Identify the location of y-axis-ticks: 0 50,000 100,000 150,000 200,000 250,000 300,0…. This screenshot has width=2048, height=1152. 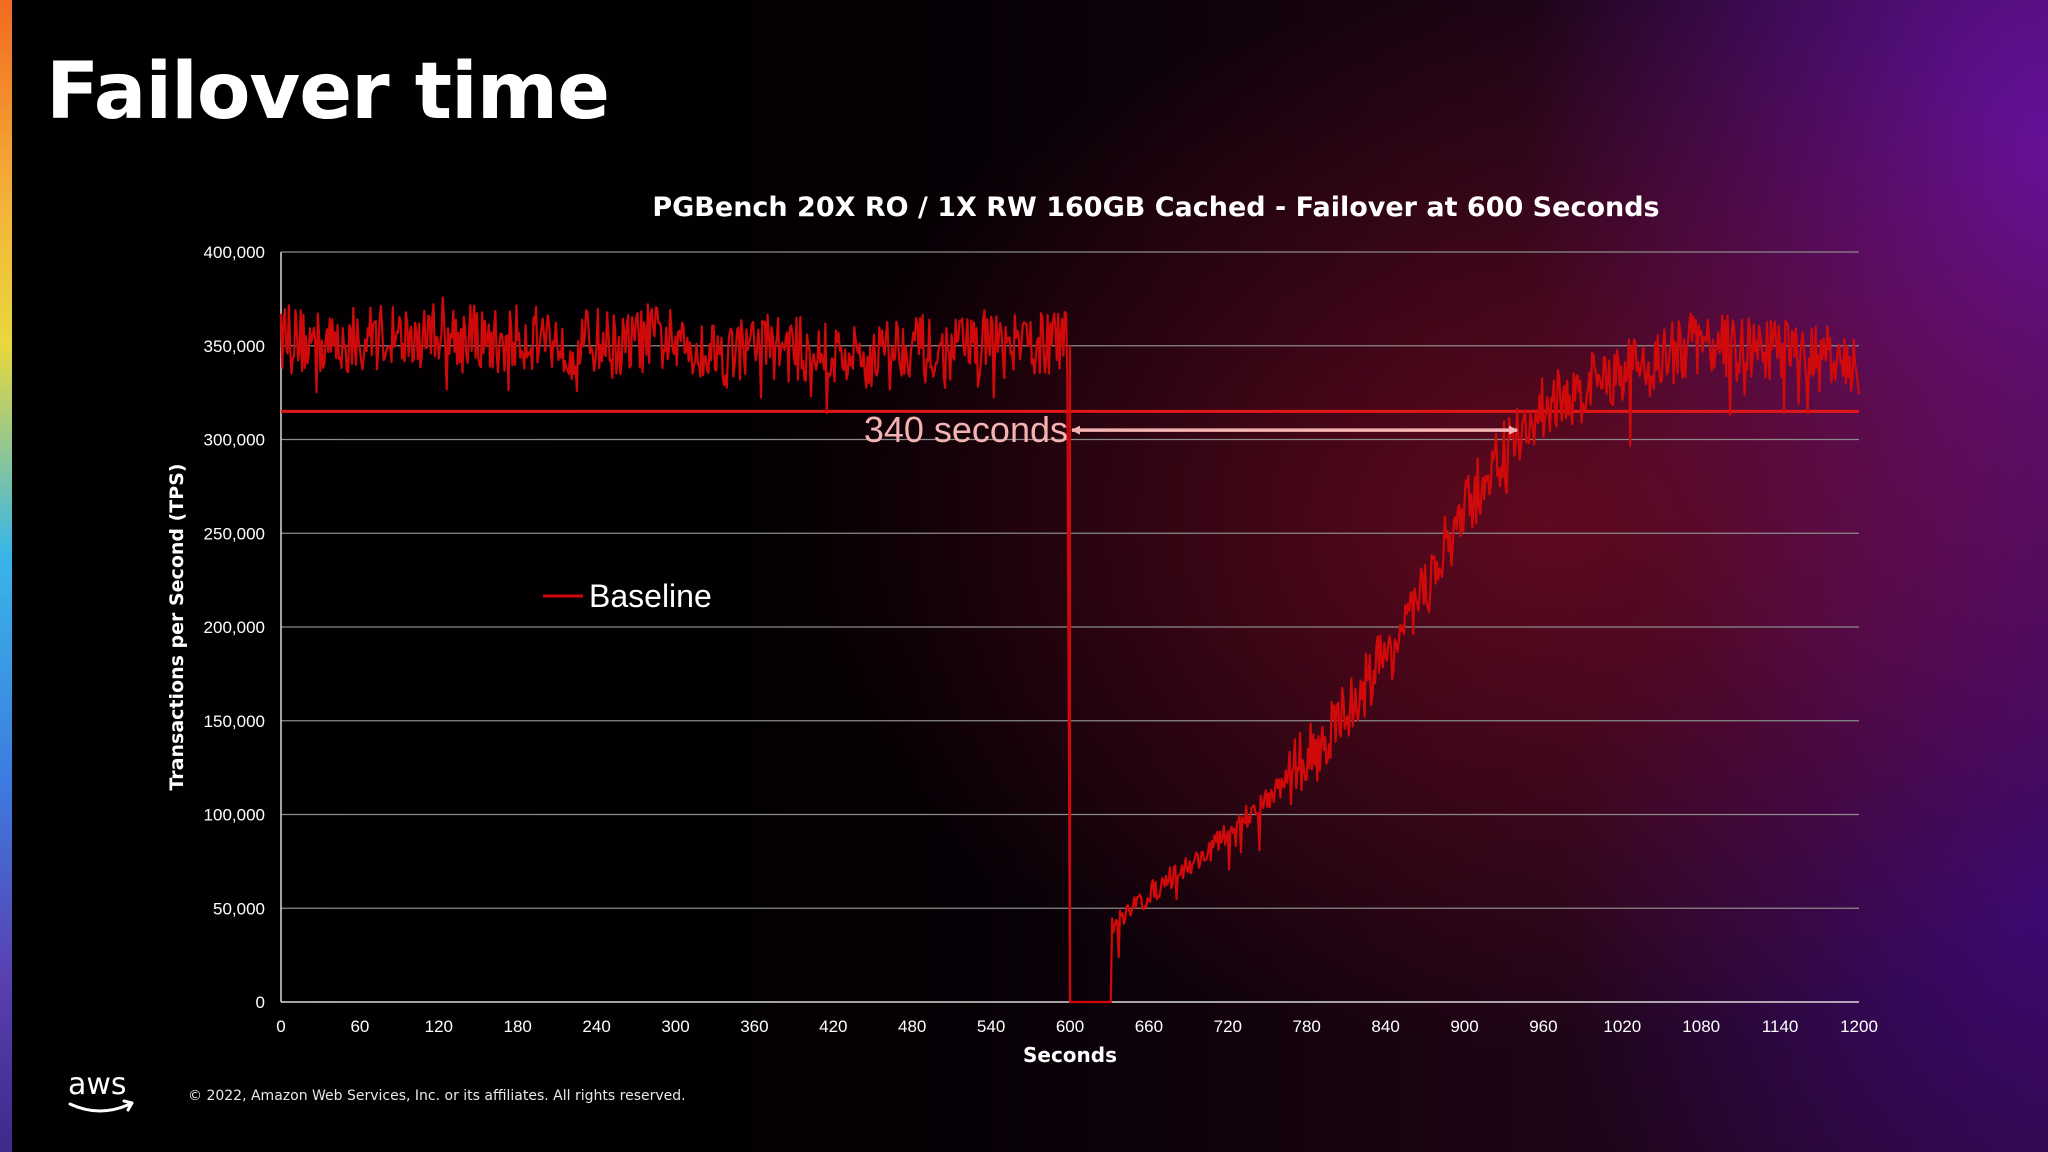
(234, 627).